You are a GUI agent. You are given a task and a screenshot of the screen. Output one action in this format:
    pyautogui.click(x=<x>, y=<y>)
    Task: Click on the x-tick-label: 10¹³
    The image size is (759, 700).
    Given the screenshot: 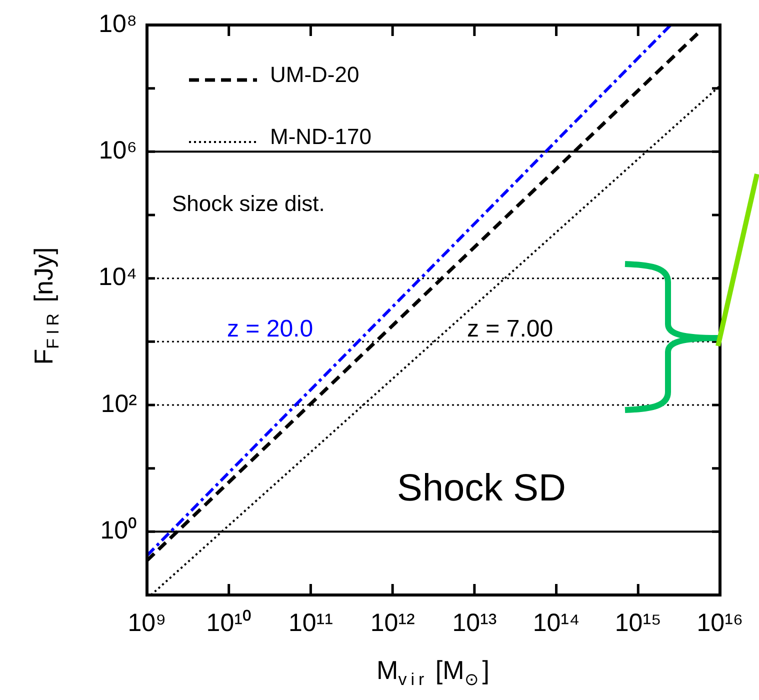 What is the action you would take?
    pyautogui.click(x=474, y=622)
    